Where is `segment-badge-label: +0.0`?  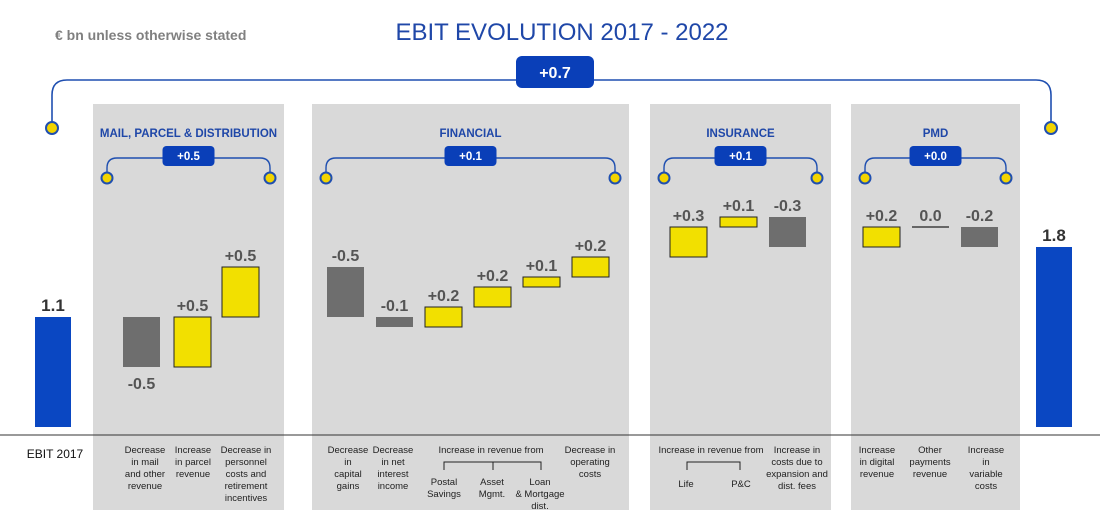 segment-badge-label: +0.0 is located at coordinates (935, 157).